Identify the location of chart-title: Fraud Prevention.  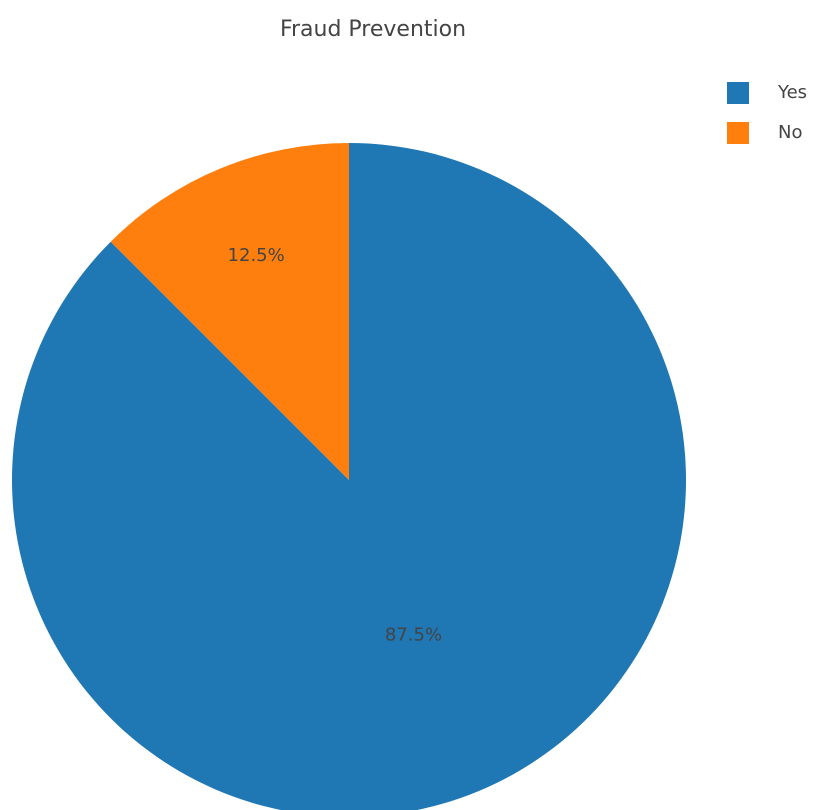
(373, 29).